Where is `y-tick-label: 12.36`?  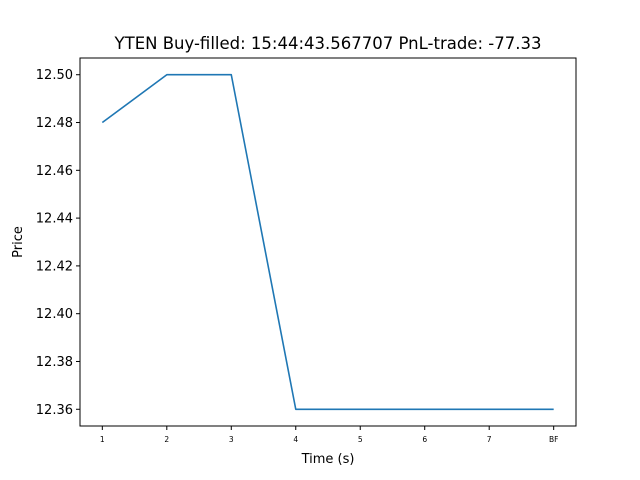
y-tick-label: 12.36 is located at coordinates (54, 410).